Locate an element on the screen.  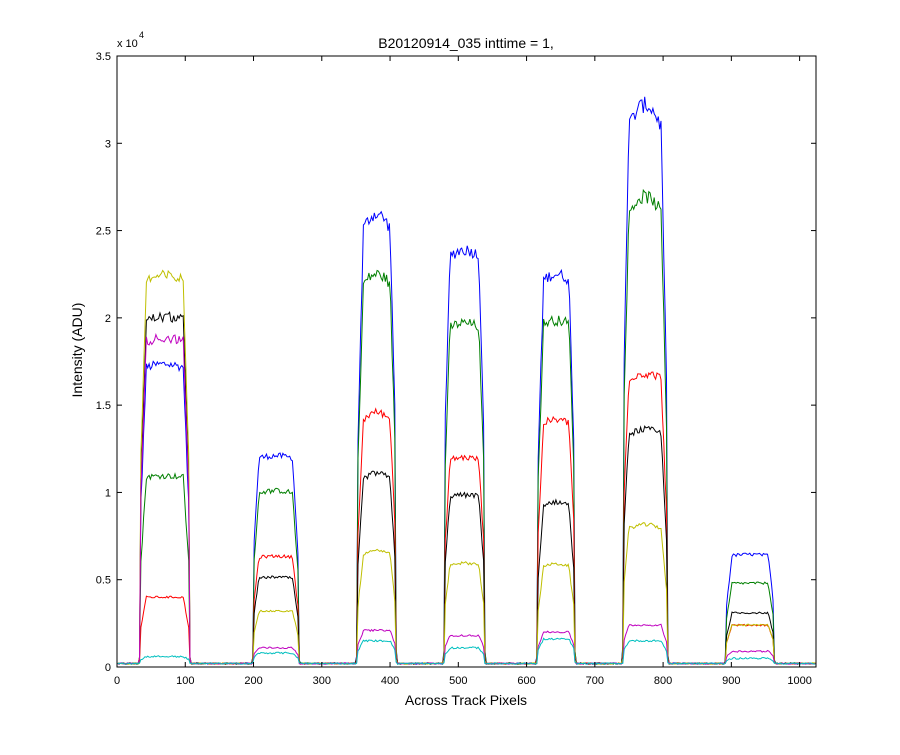
x-tick-label: 600 is located at coordinates (526, 681).